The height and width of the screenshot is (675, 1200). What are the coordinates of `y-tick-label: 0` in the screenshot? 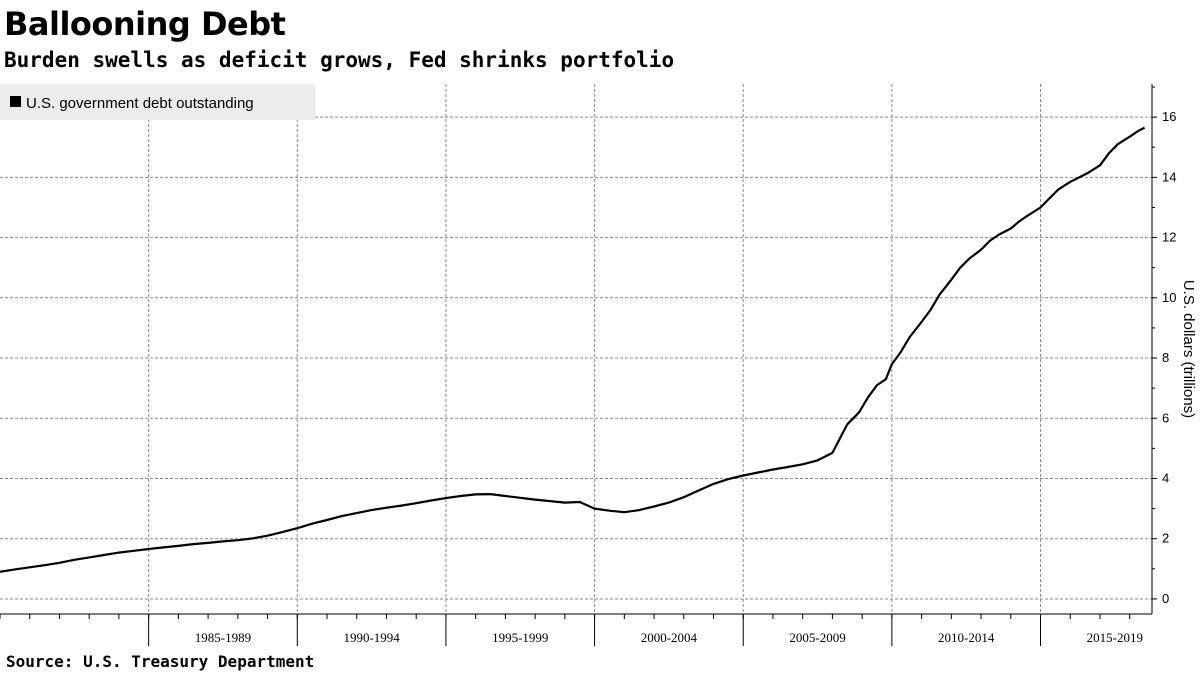 It's located at (1165, 598).